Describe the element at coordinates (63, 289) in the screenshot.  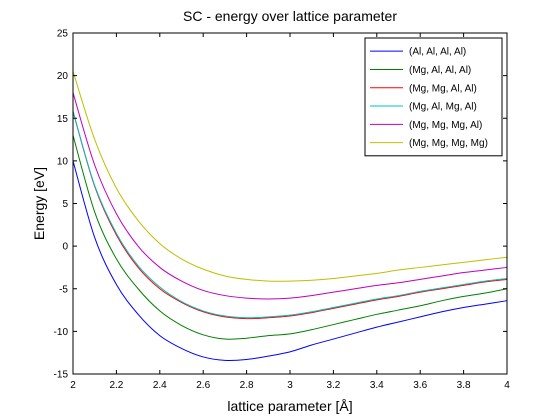
I see `y-tick-label: -5` at that location.